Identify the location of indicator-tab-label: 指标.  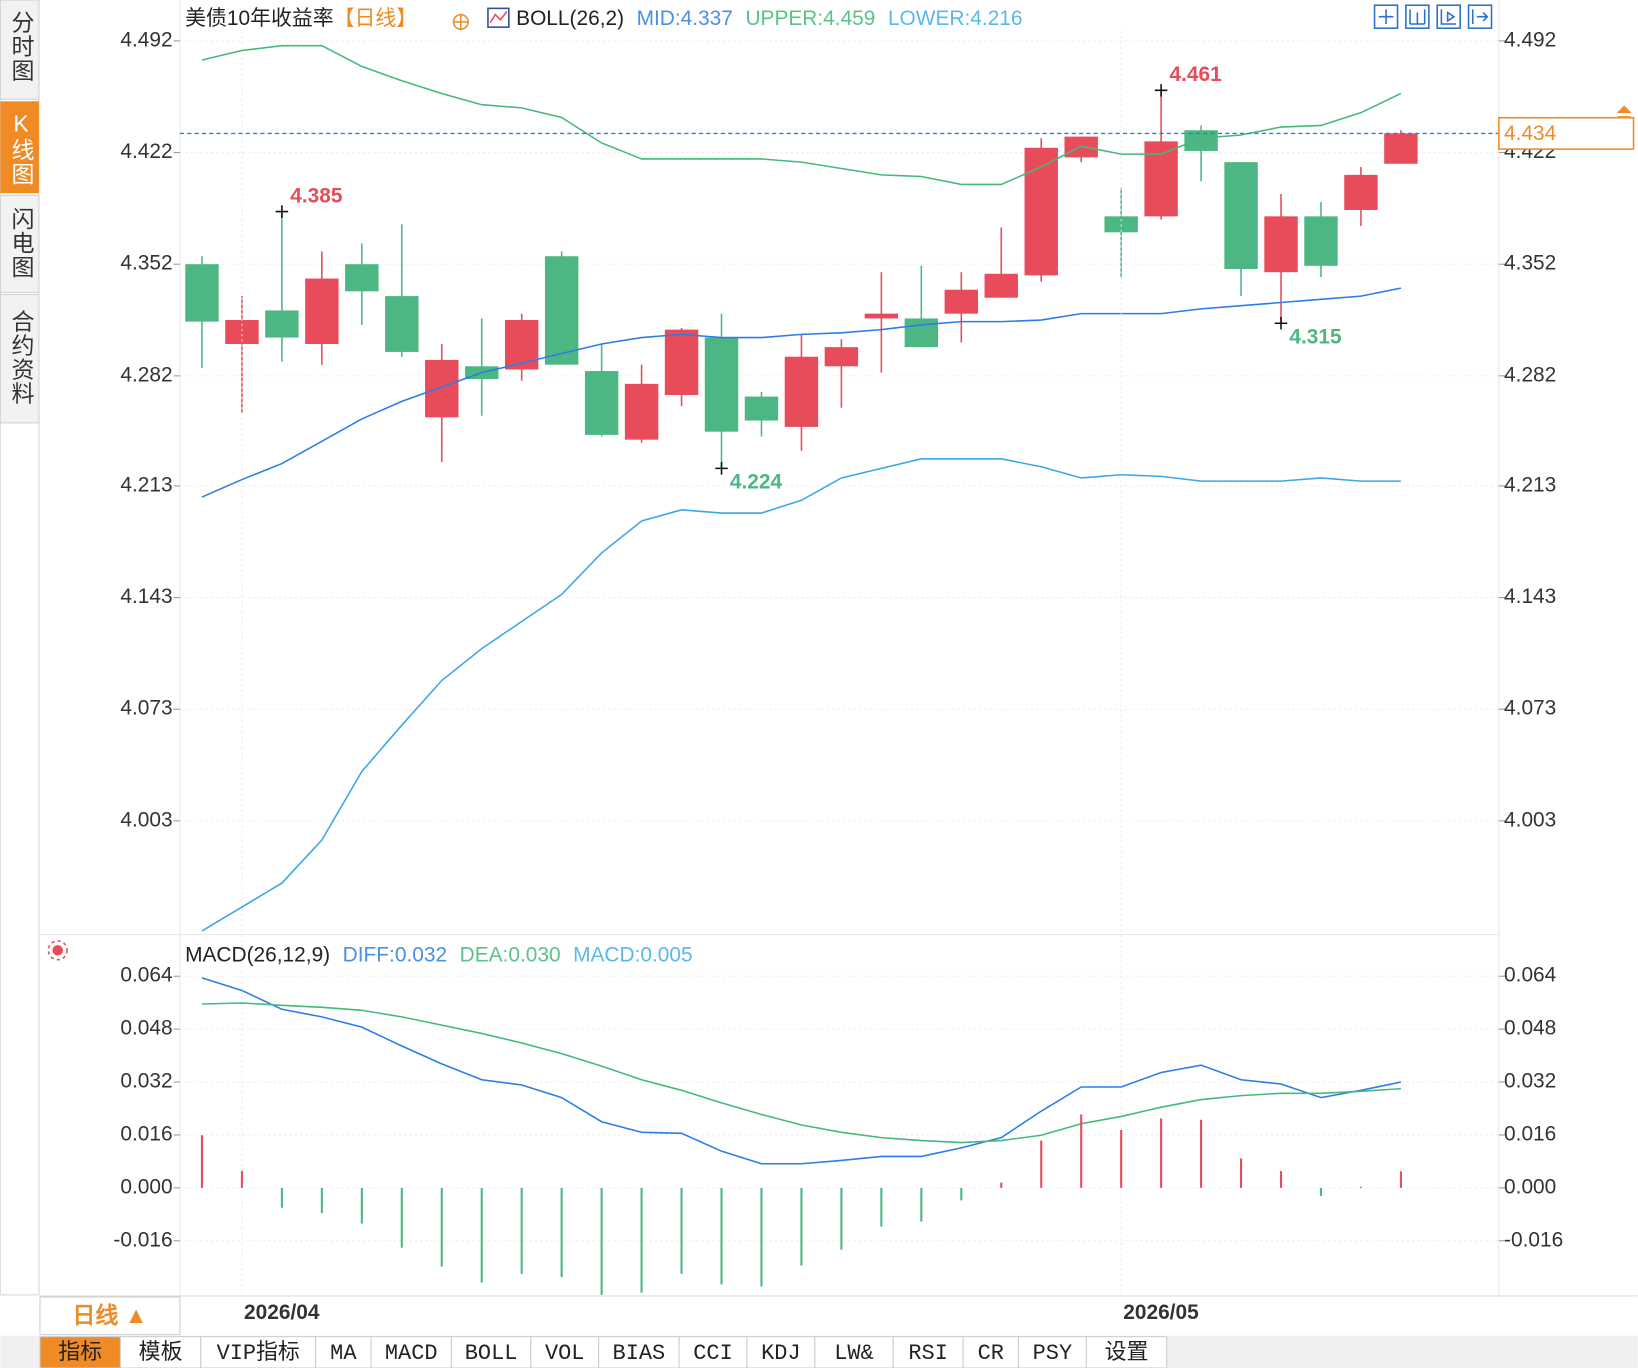
(80, 1353).